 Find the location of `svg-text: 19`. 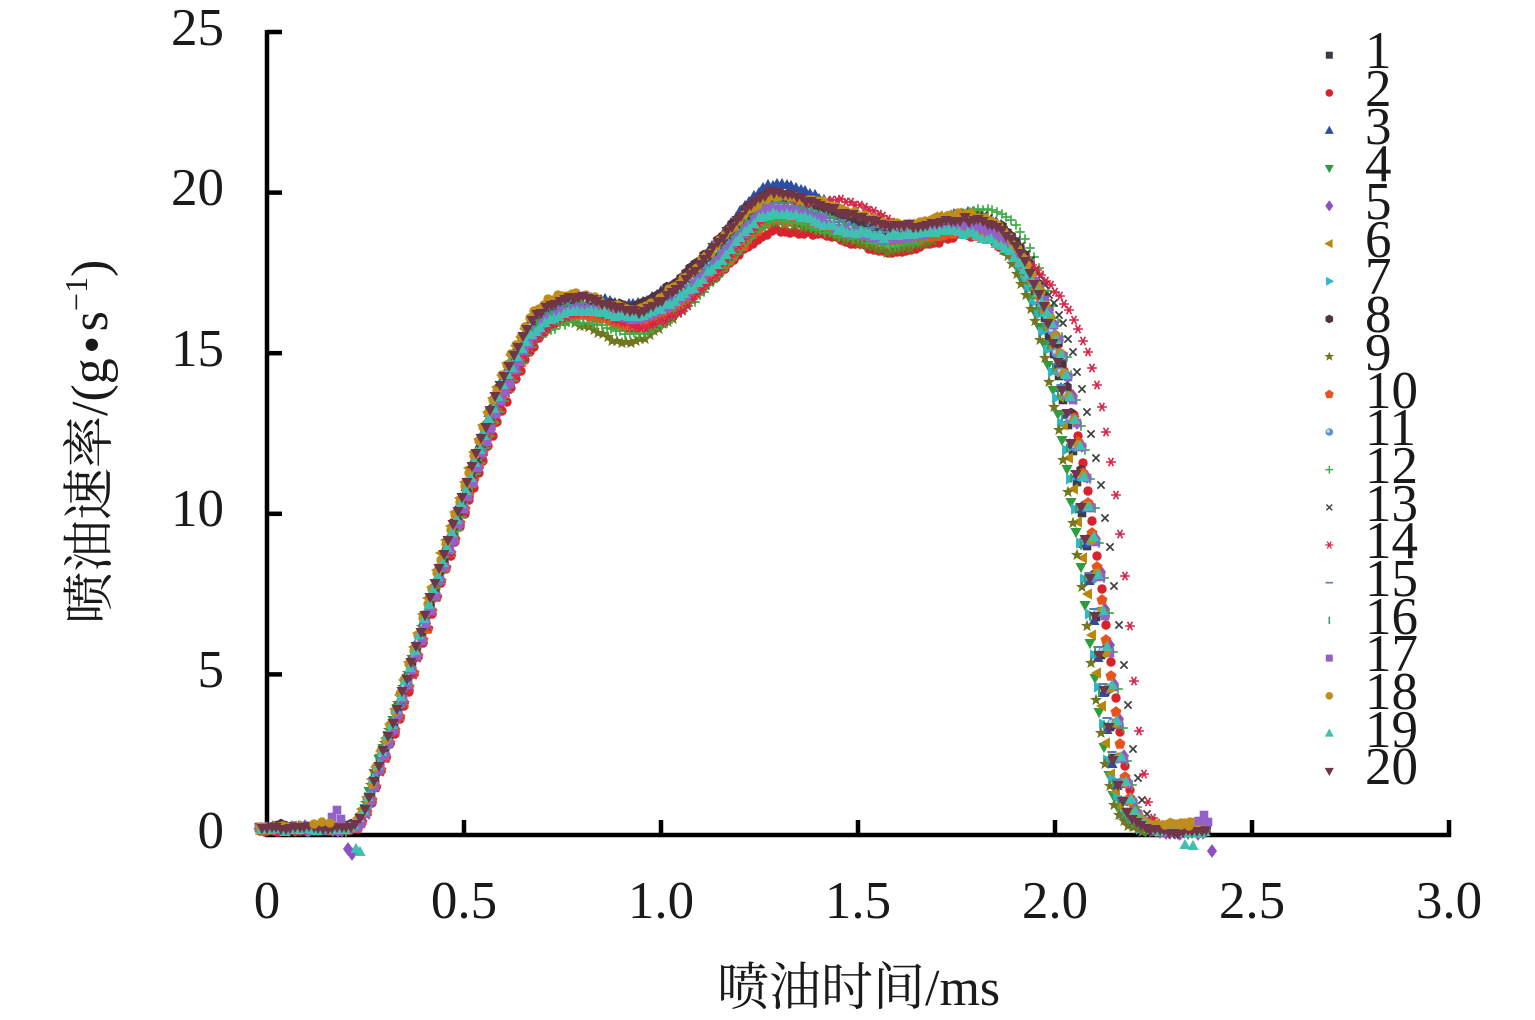

svg-text: 19 is located at coordinates (1391, 730).